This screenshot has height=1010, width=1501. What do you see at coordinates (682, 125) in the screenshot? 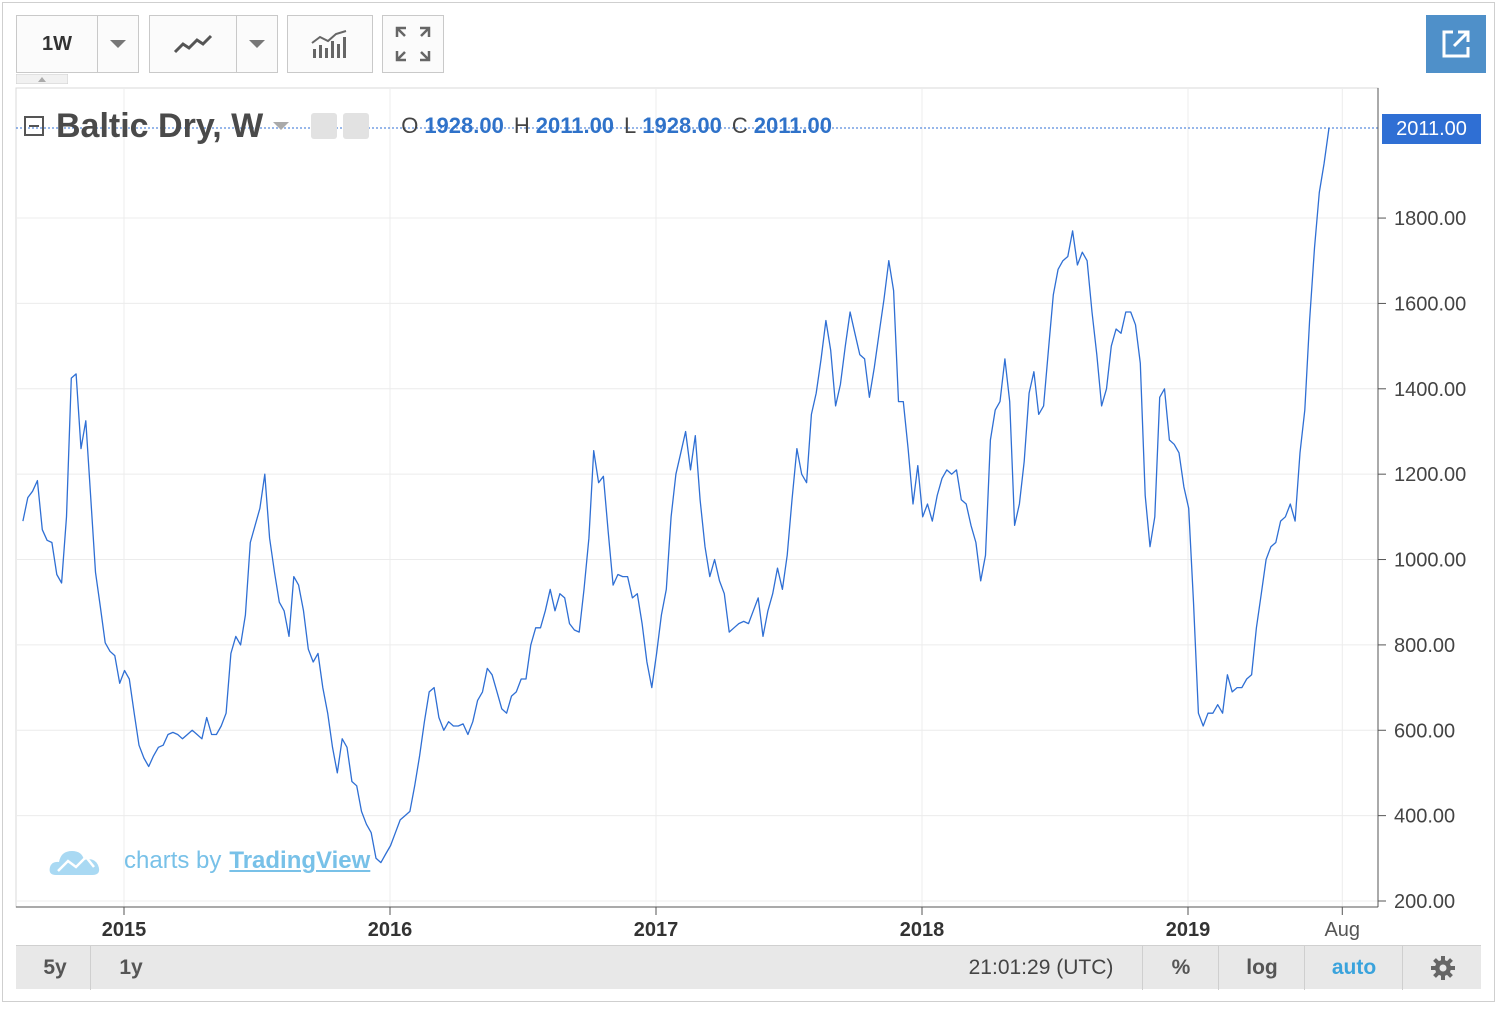
I see `low-value: 1928.00` at bounding box center [682, 125].